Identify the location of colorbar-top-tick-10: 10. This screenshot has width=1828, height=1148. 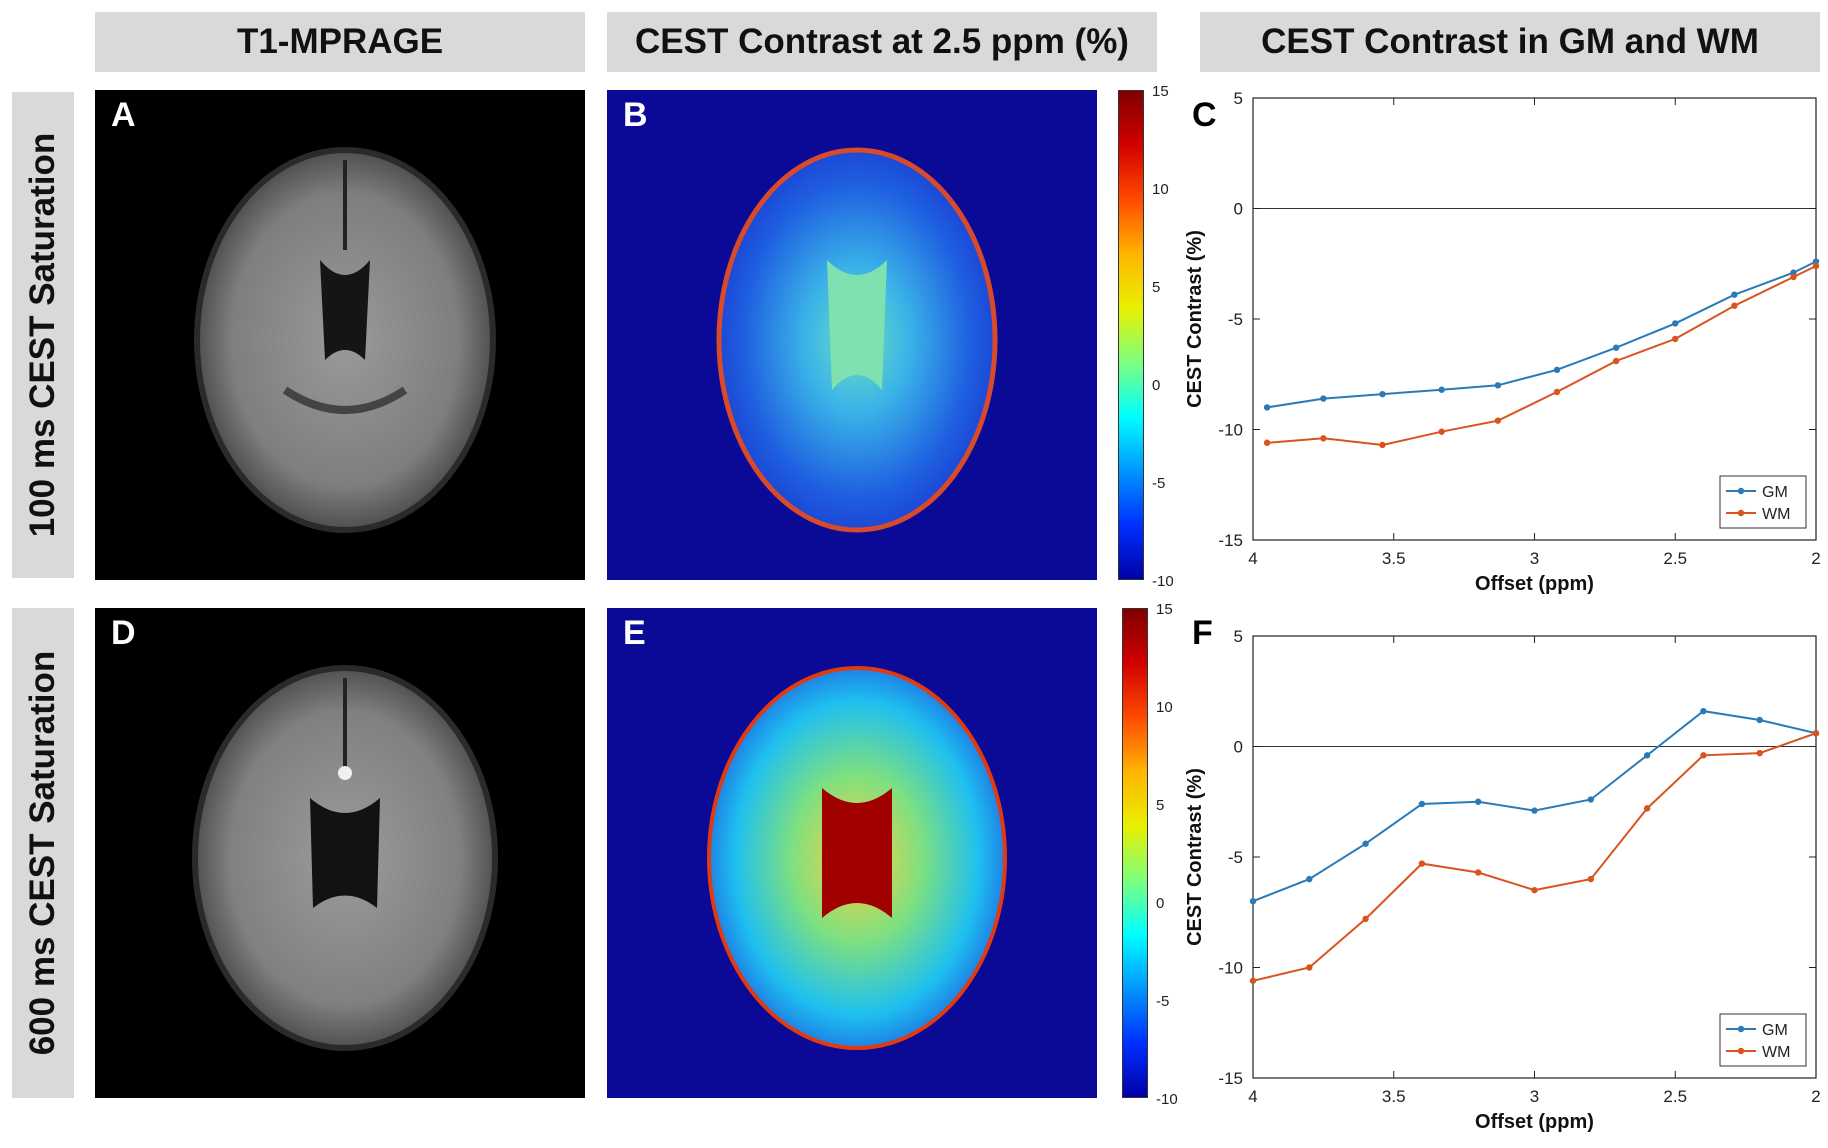
(1160, 189).